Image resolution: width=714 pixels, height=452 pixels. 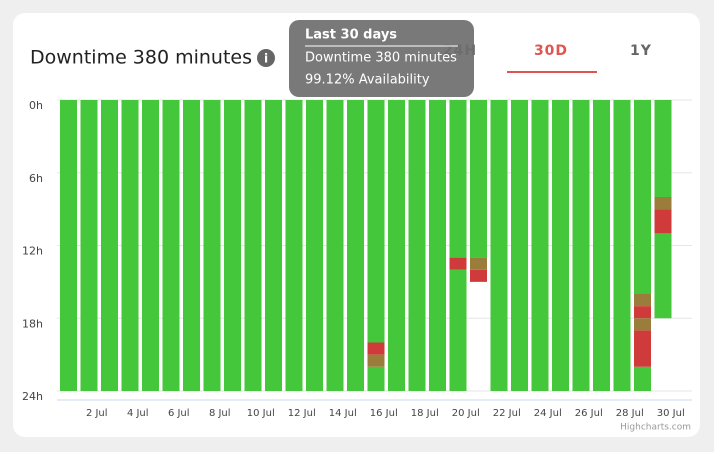 I want to click on tab: 30D, so click(x=551, y=51).